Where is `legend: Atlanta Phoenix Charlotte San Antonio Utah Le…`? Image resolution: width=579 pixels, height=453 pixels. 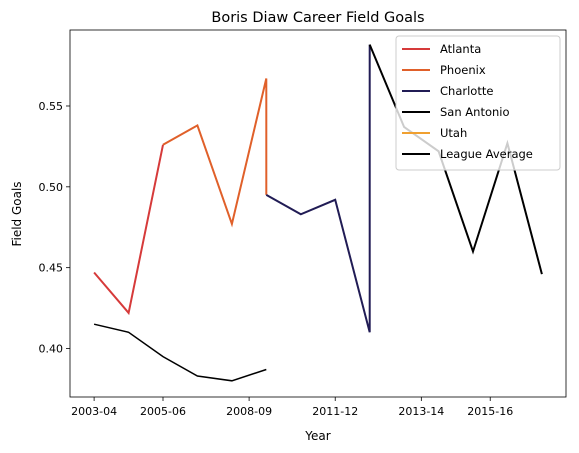 legend: Atlanta Phoenix Charlotte San Antonio Utah Le… is located at coordinates (478, 103).